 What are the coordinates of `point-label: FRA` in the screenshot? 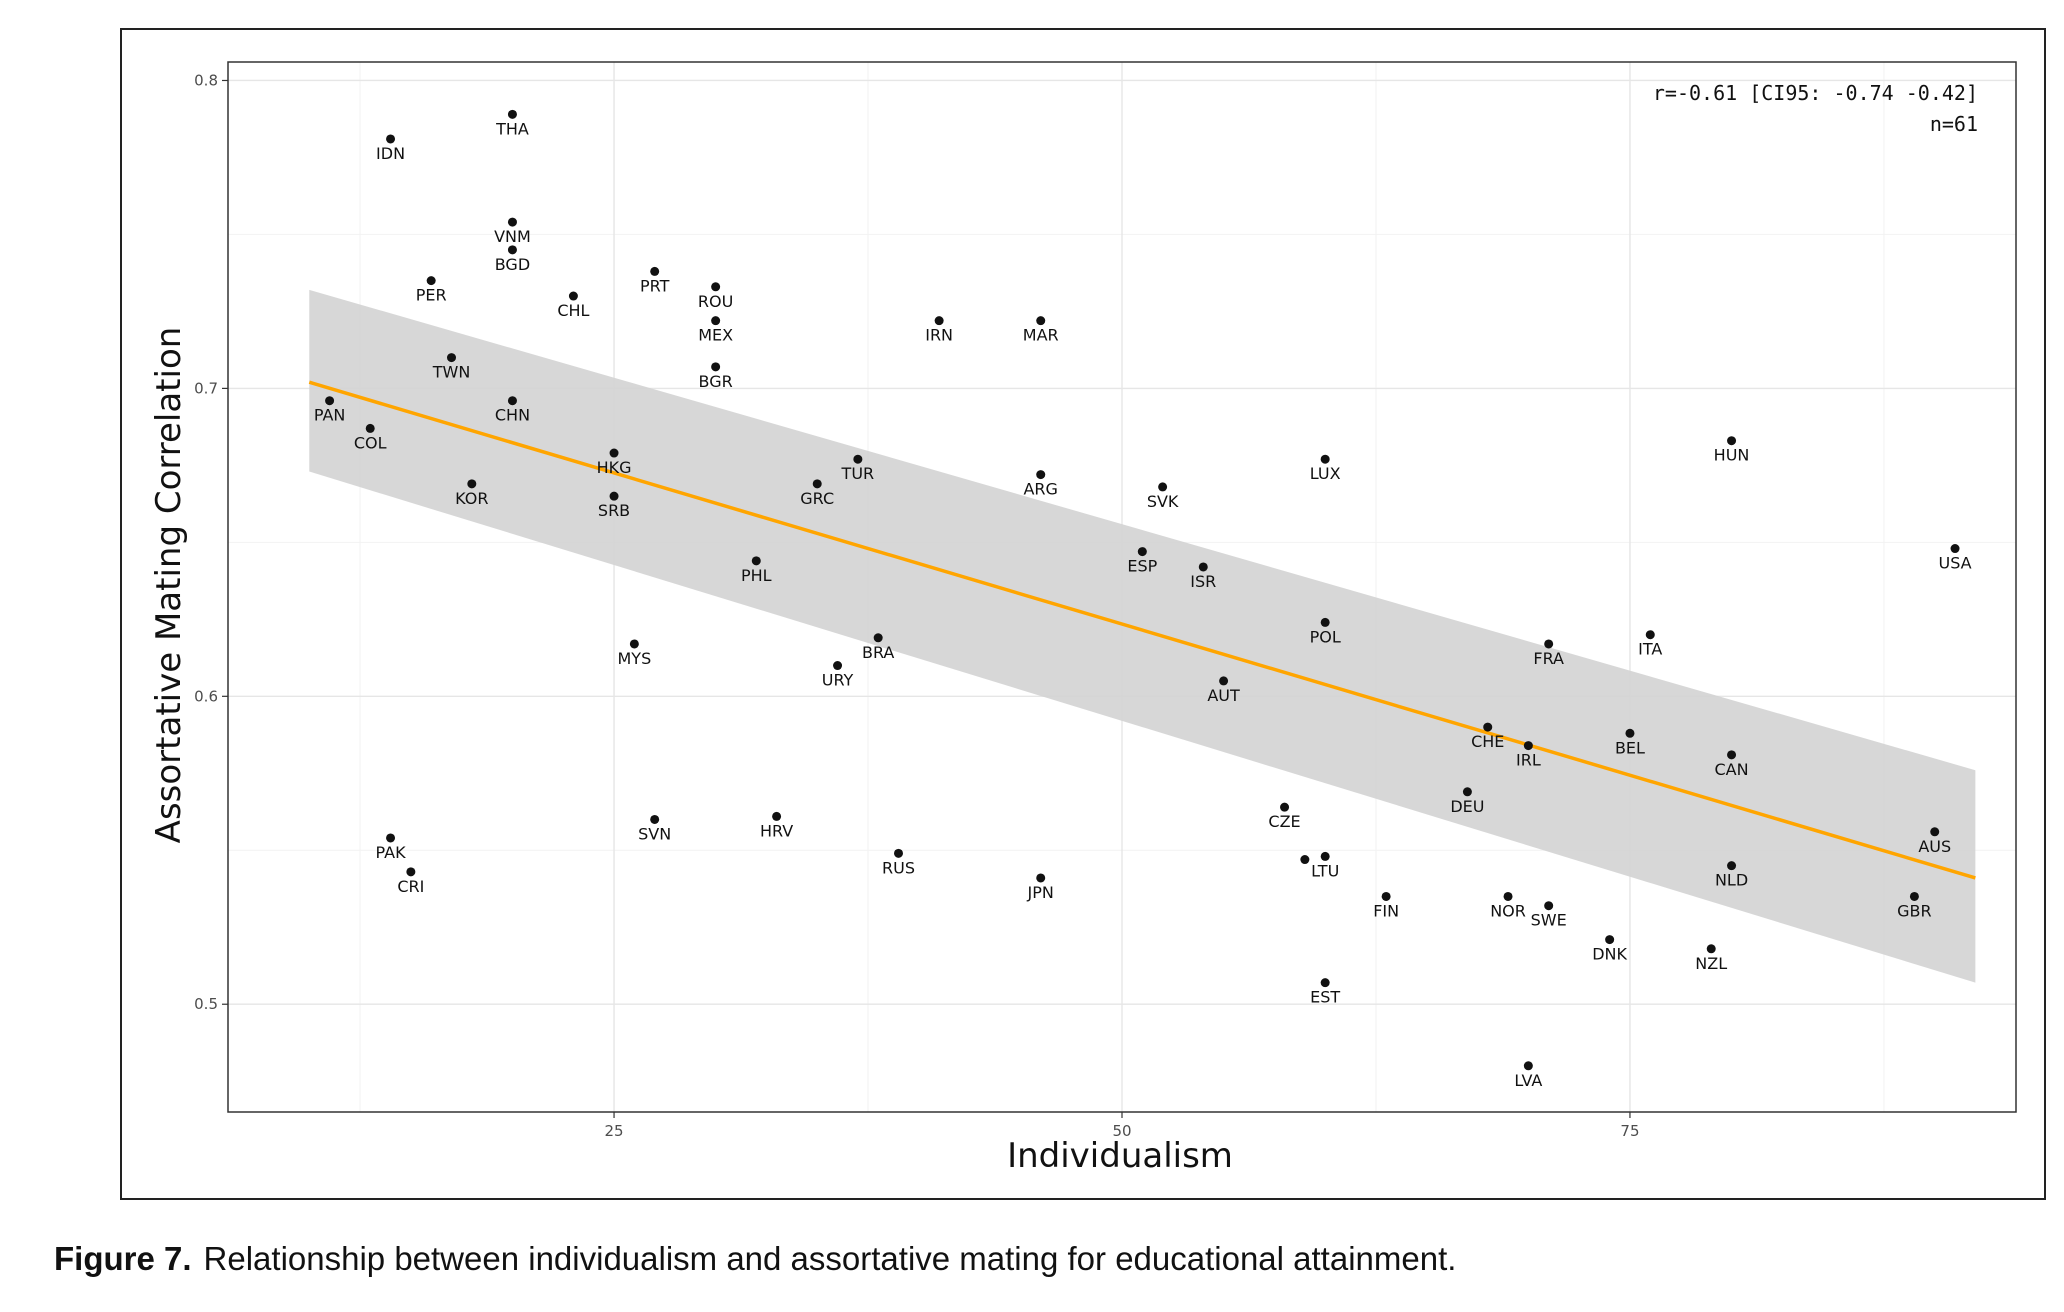 It's located at (1548, 658).